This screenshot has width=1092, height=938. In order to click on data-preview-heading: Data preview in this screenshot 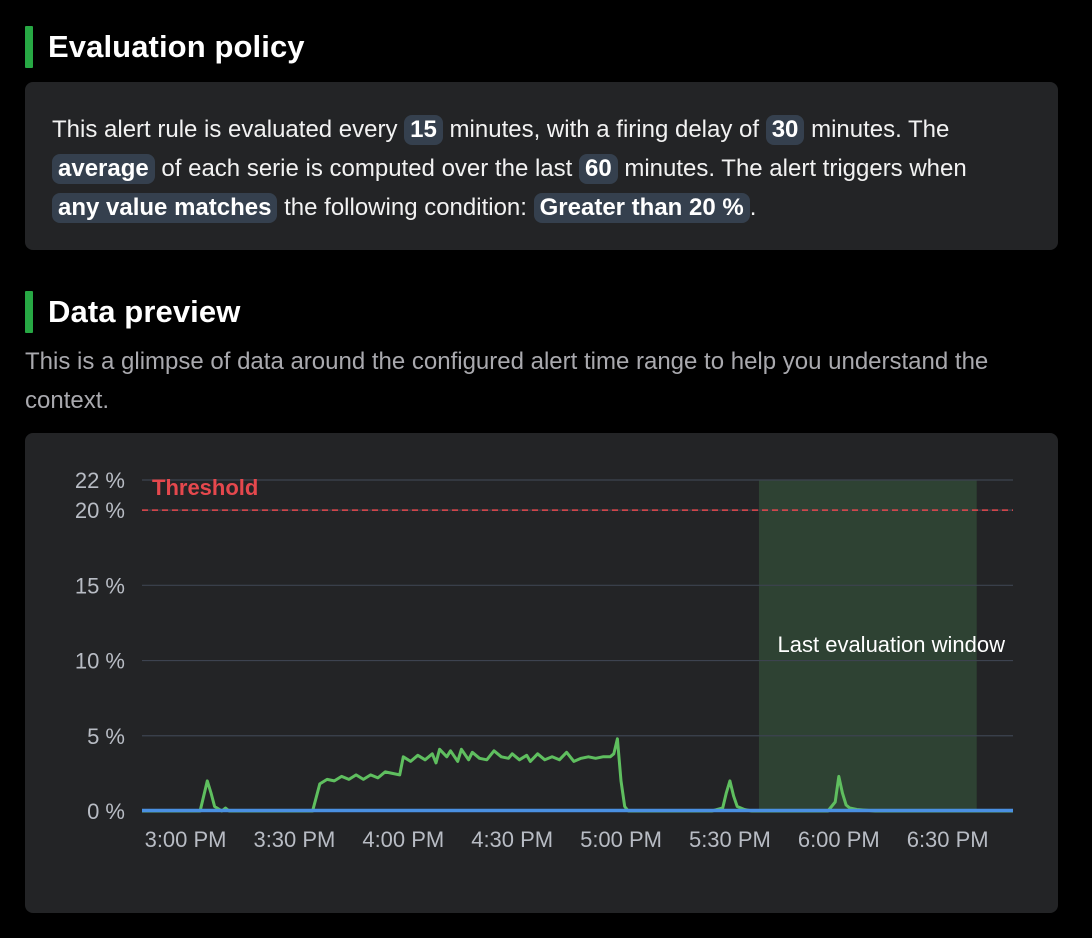, I will do `click(132, 312)`.